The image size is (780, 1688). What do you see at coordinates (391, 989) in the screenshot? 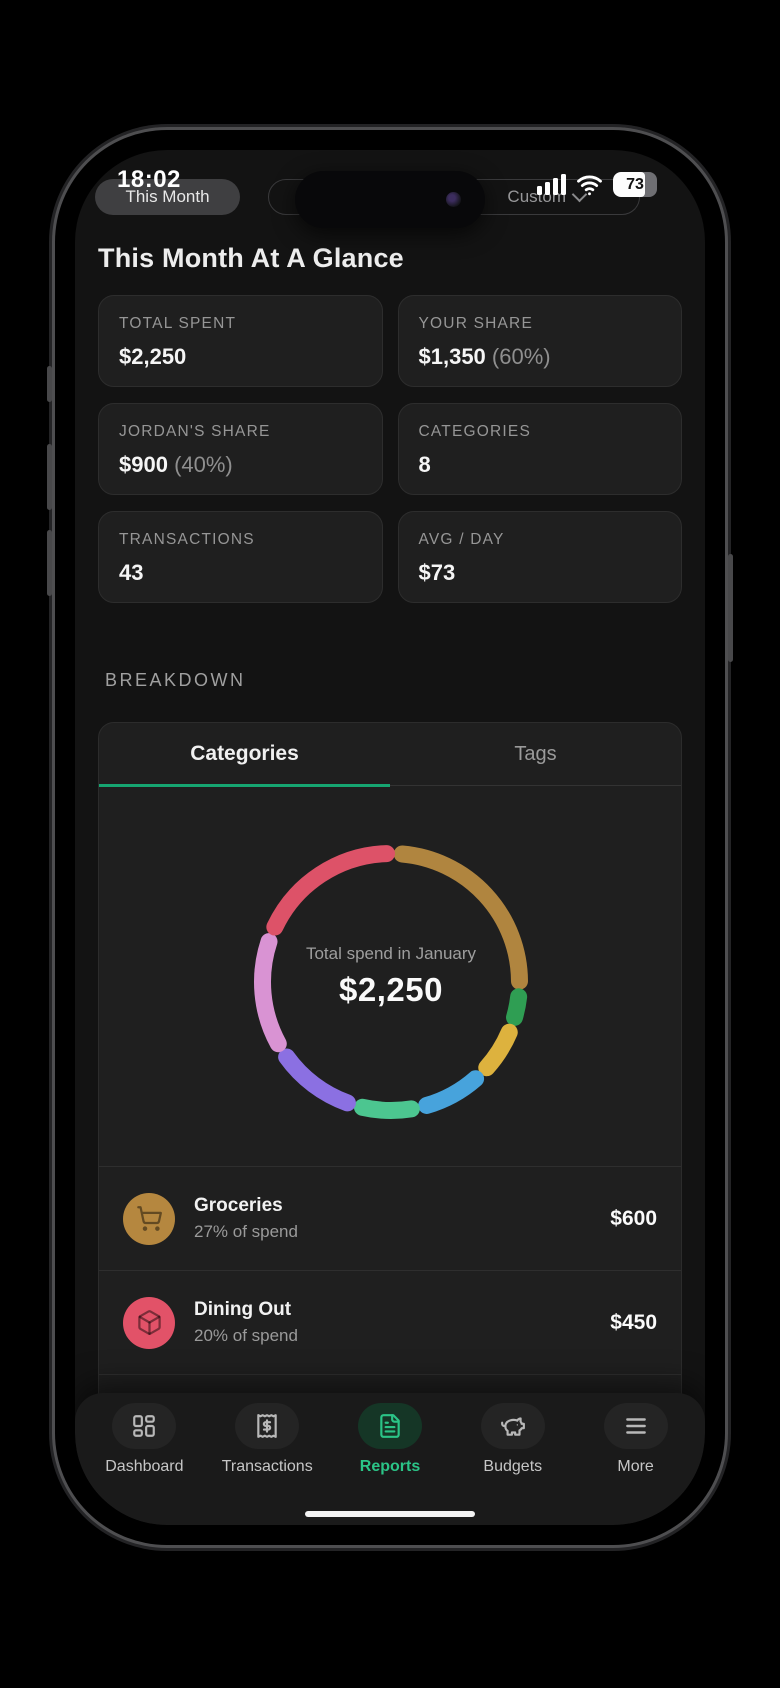
I see `donut-center-value: $2,250` at bounding box center [391, 989].